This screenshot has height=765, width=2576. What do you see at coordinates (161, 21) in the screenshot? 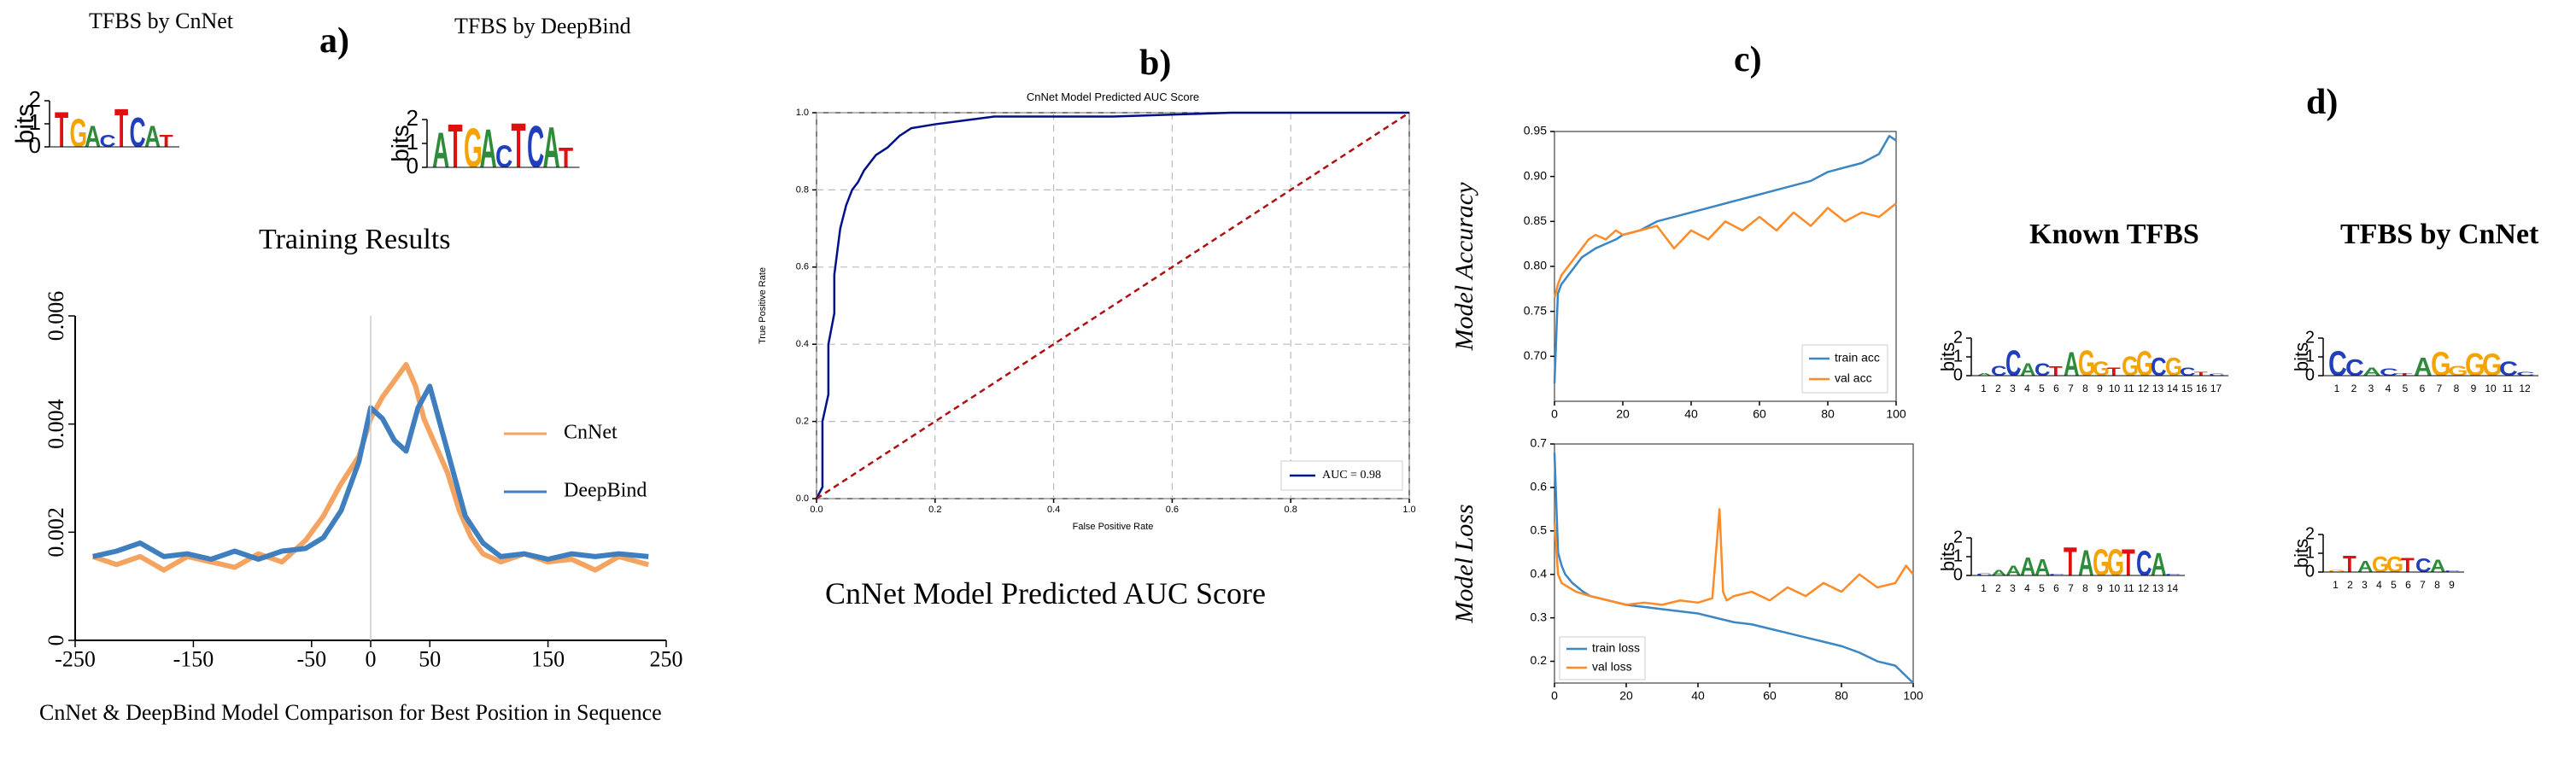
I see `logo-title-cnnet-a: TFBS by CnNet` at bounding box center [161, 21].